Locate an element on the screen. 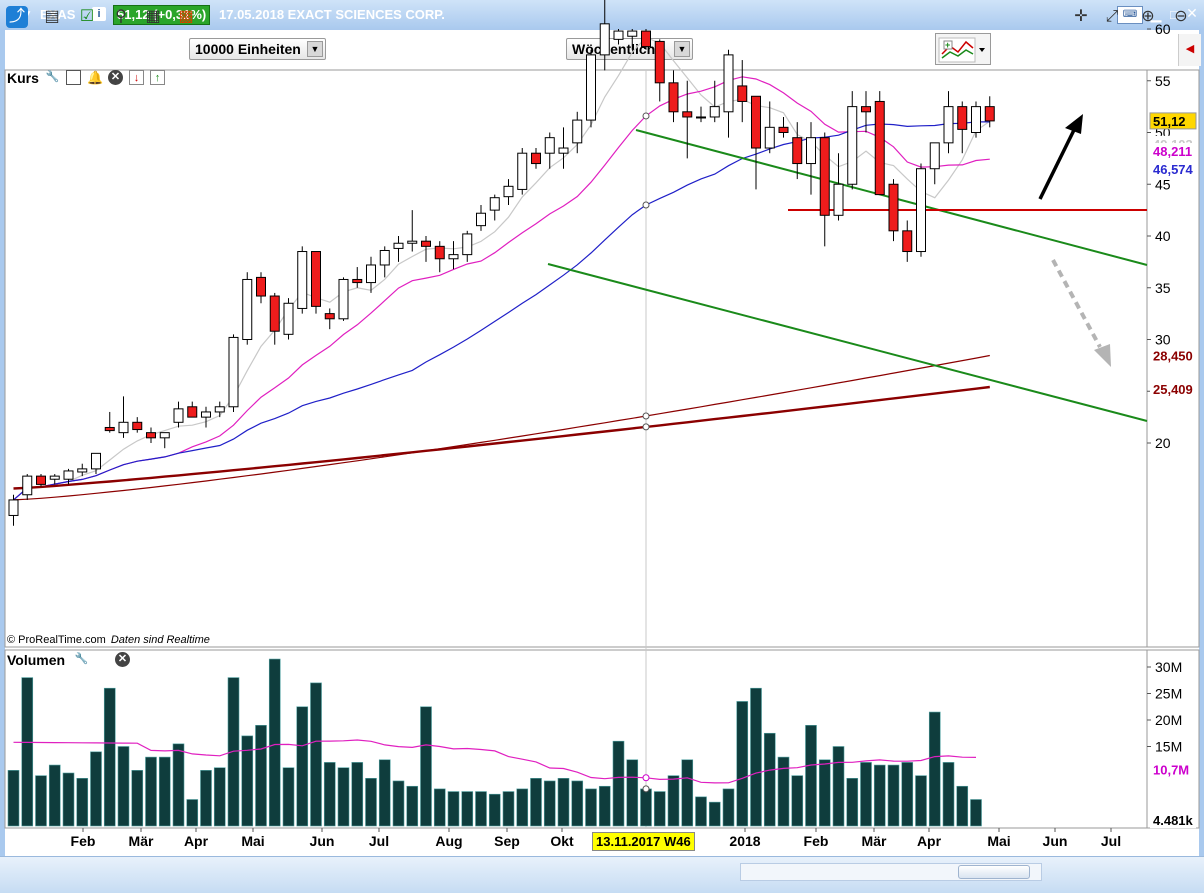  arrow-up-icon: ↑ is located at coordinates (157, 77).